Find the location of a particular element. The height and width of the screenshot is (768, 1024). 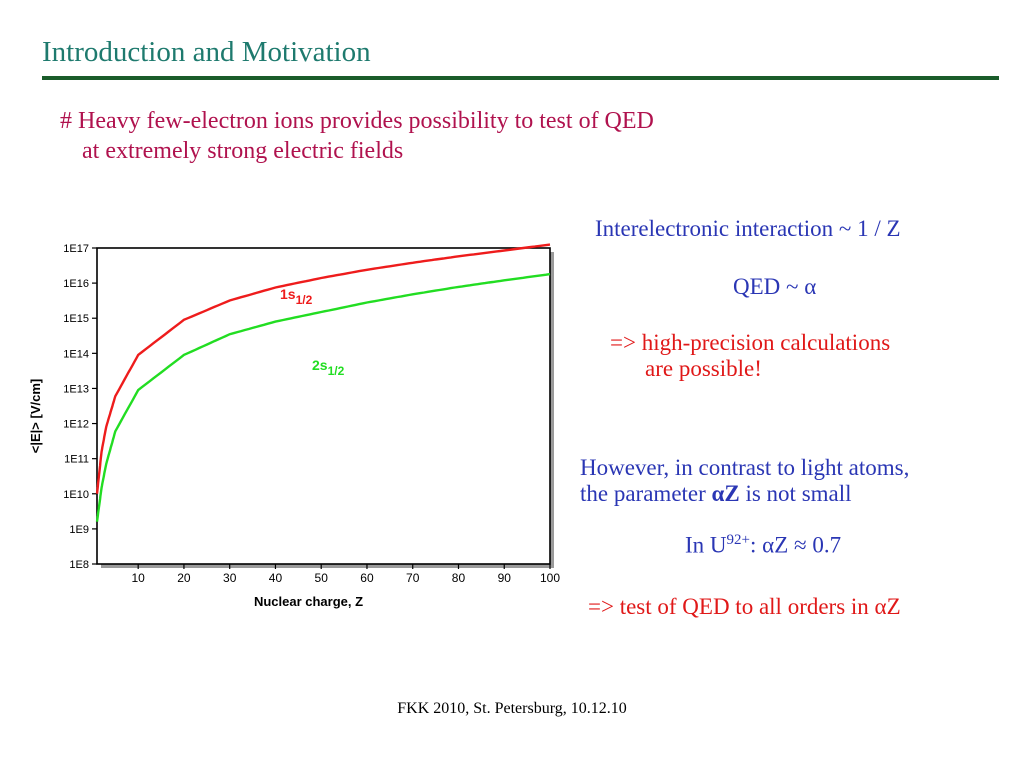

x-tick-label: 70 is located at coordinates (413, 578).